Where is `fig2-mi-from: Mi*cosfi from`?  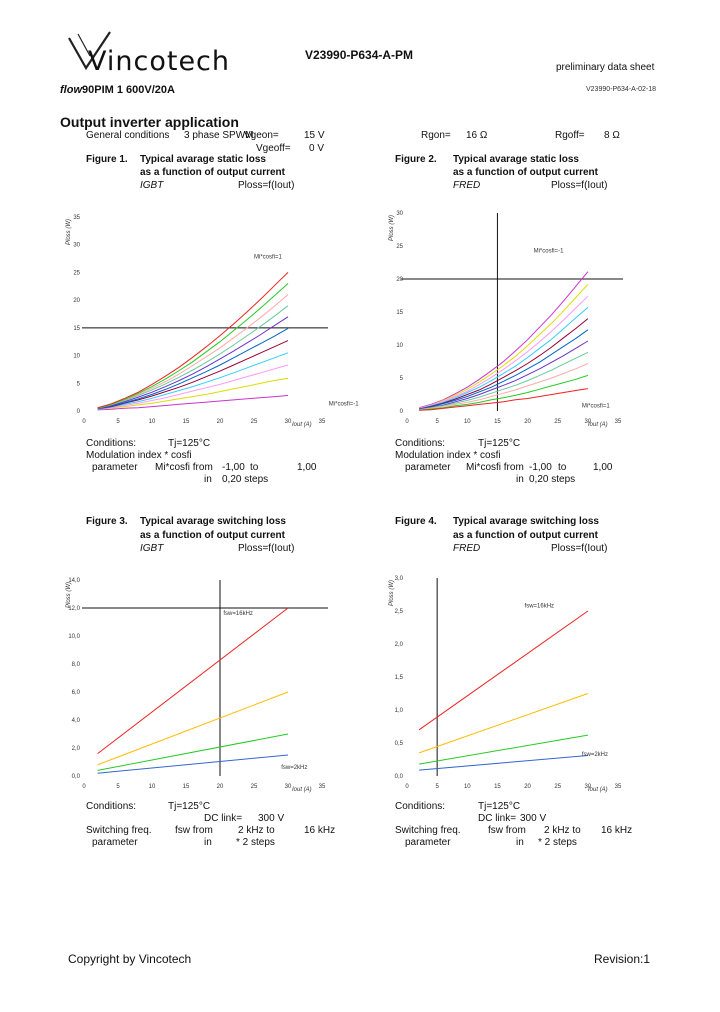
fig2-mi-from: Mi*cosfi from is located at coordinates (495, 467).